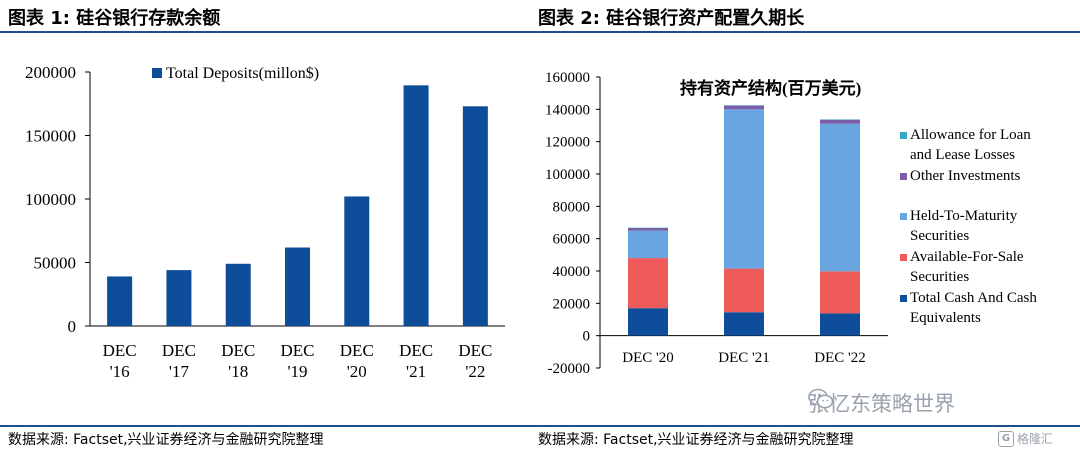 This screenshot has height=454, width=1080. I want to click on y-tick-label: 200000, so click(50, 72).